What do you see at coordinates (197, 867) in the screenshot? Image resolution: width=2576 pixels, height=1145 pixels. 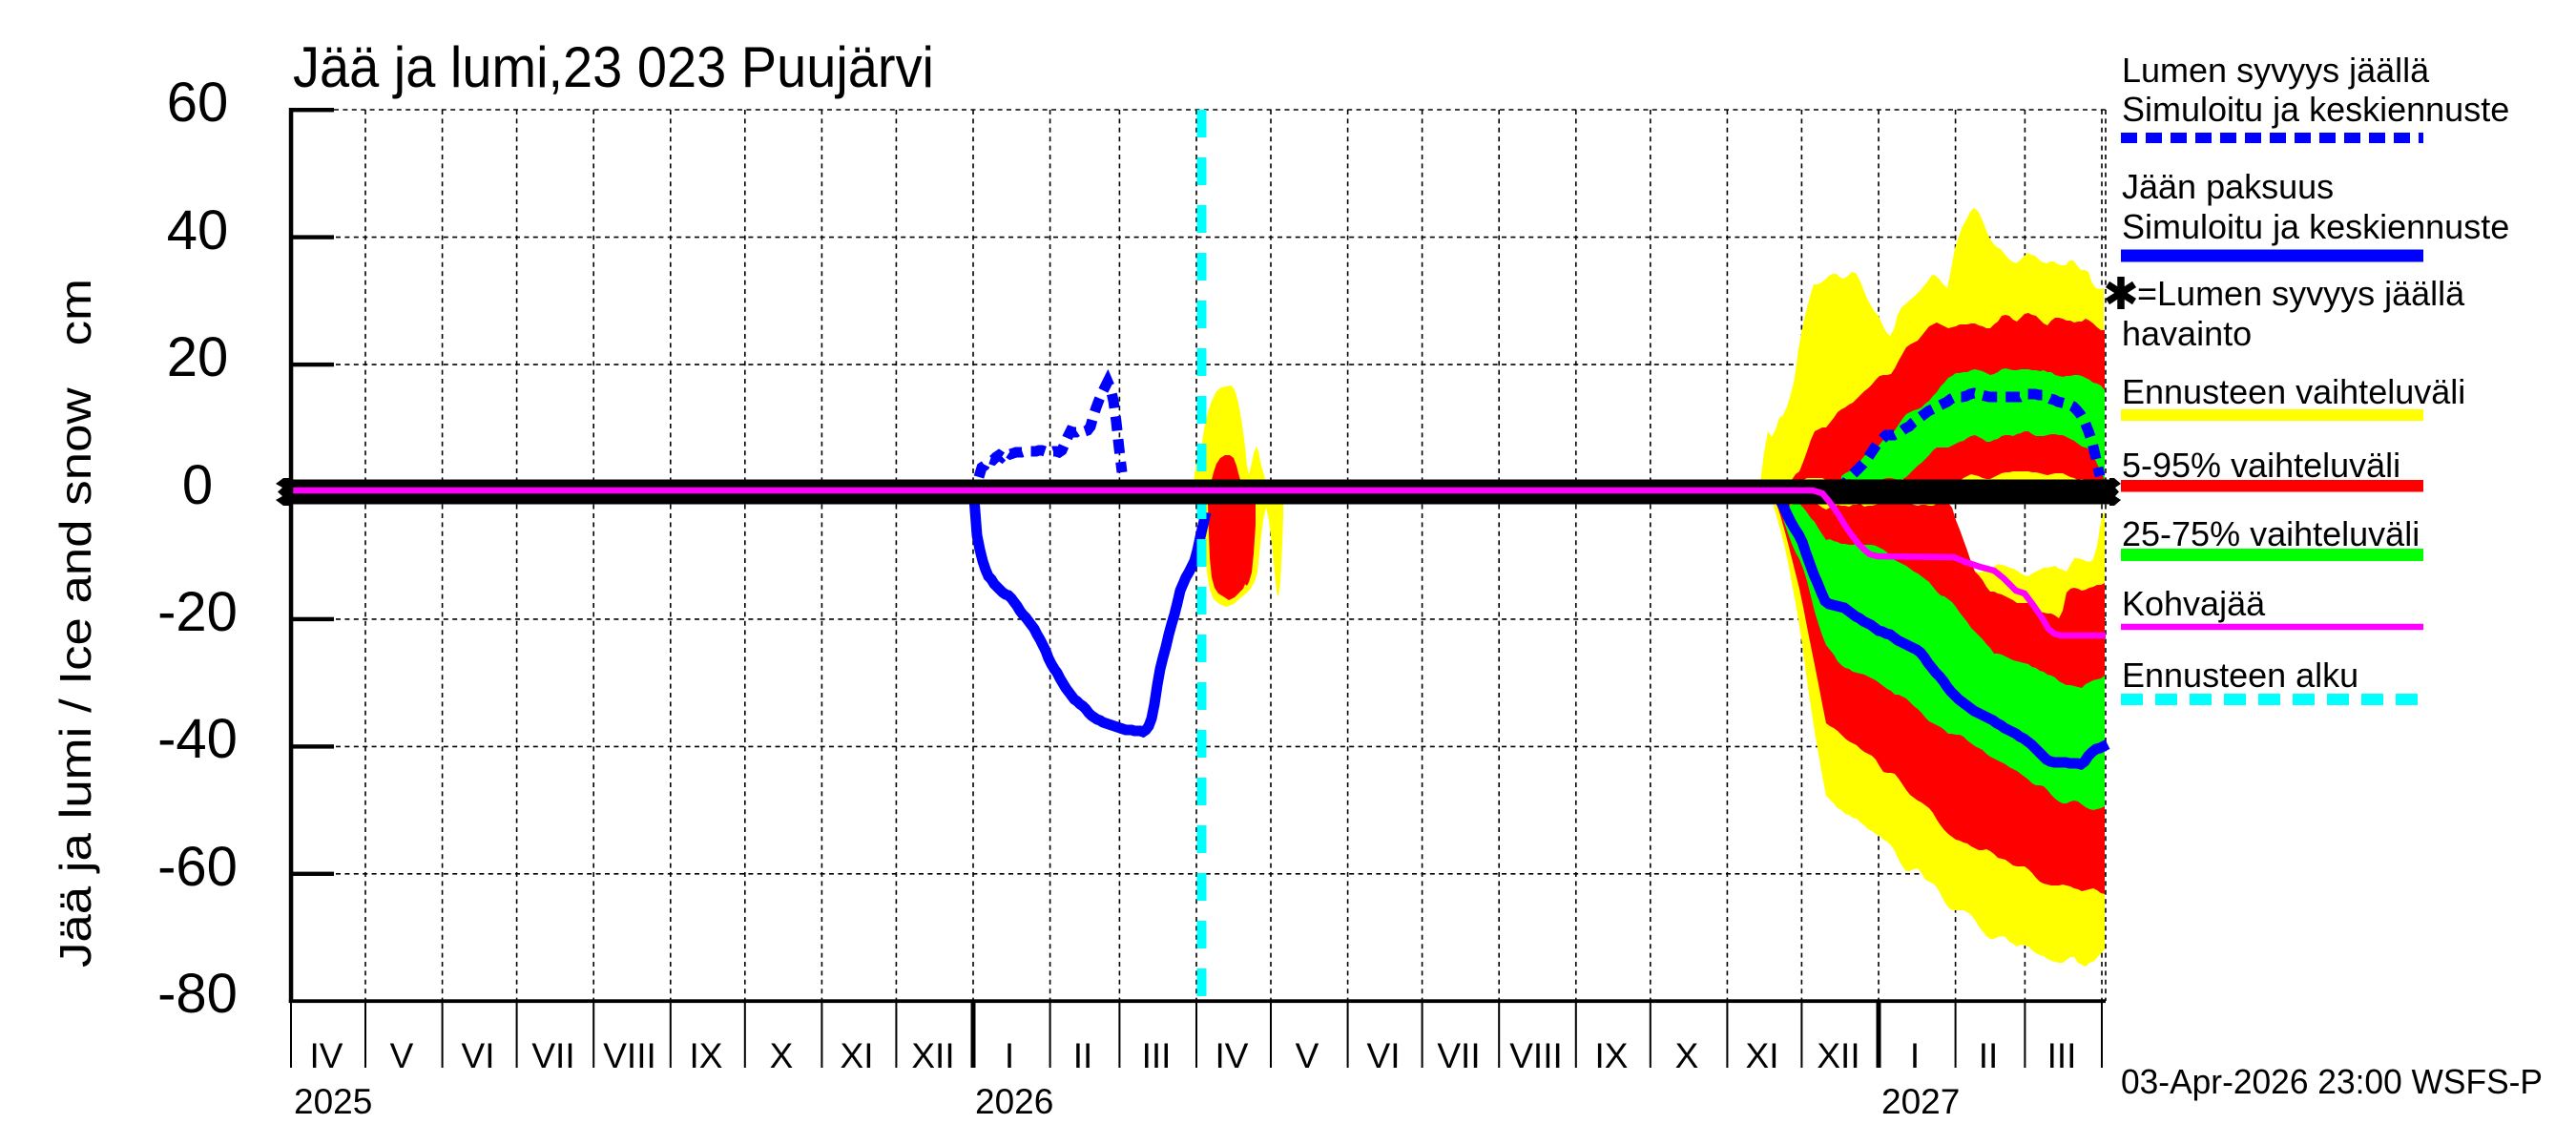 I see `svg-text: -60` at bounding box center [197, 867].